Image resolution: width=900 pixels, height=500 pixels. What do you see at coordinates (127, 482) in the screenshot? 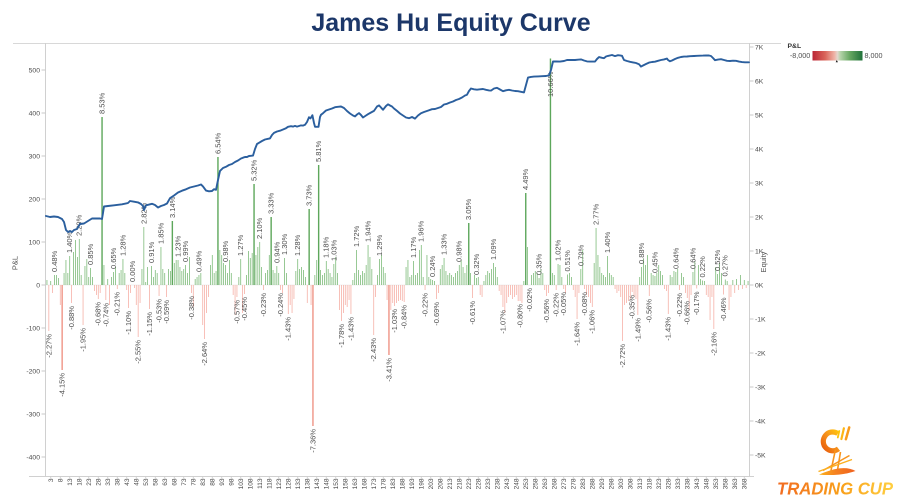
I see `svg-text: 43` at bounding box center [127, 482].